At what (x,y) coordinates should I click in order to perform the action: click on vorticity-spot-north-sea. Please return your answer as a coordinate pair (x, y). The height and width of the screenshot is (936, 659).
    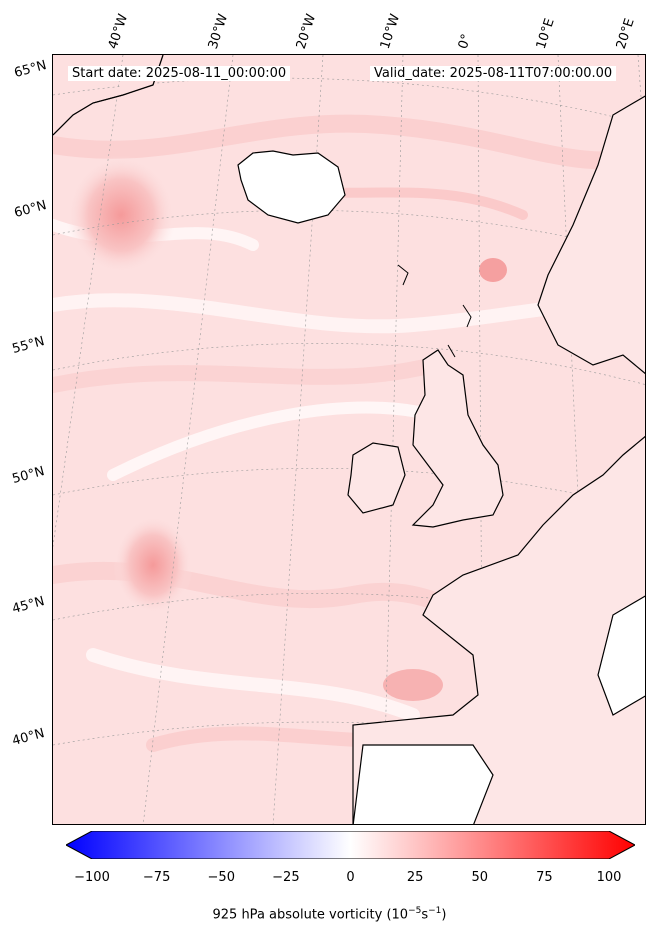
    Looking at the image, I should click on (493, 270).